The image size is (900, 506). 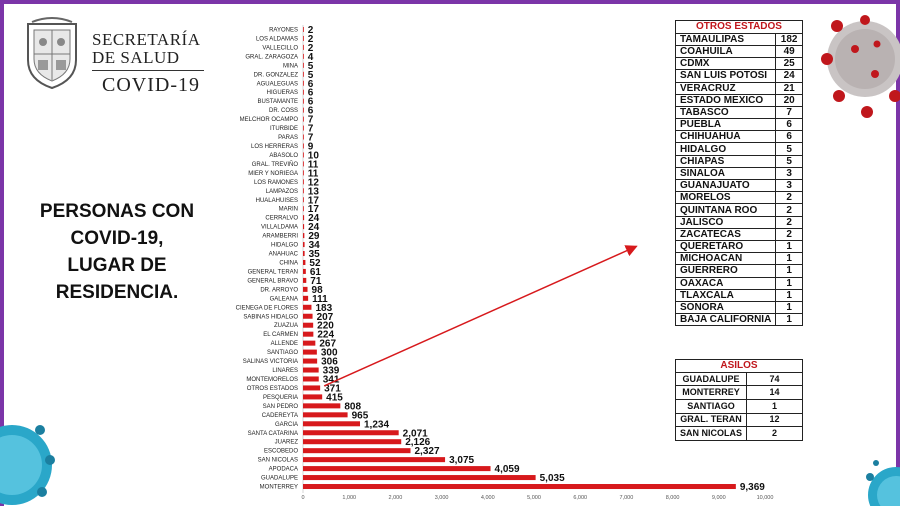 I want to click on value-label: 11, so click(x=313, y=164).